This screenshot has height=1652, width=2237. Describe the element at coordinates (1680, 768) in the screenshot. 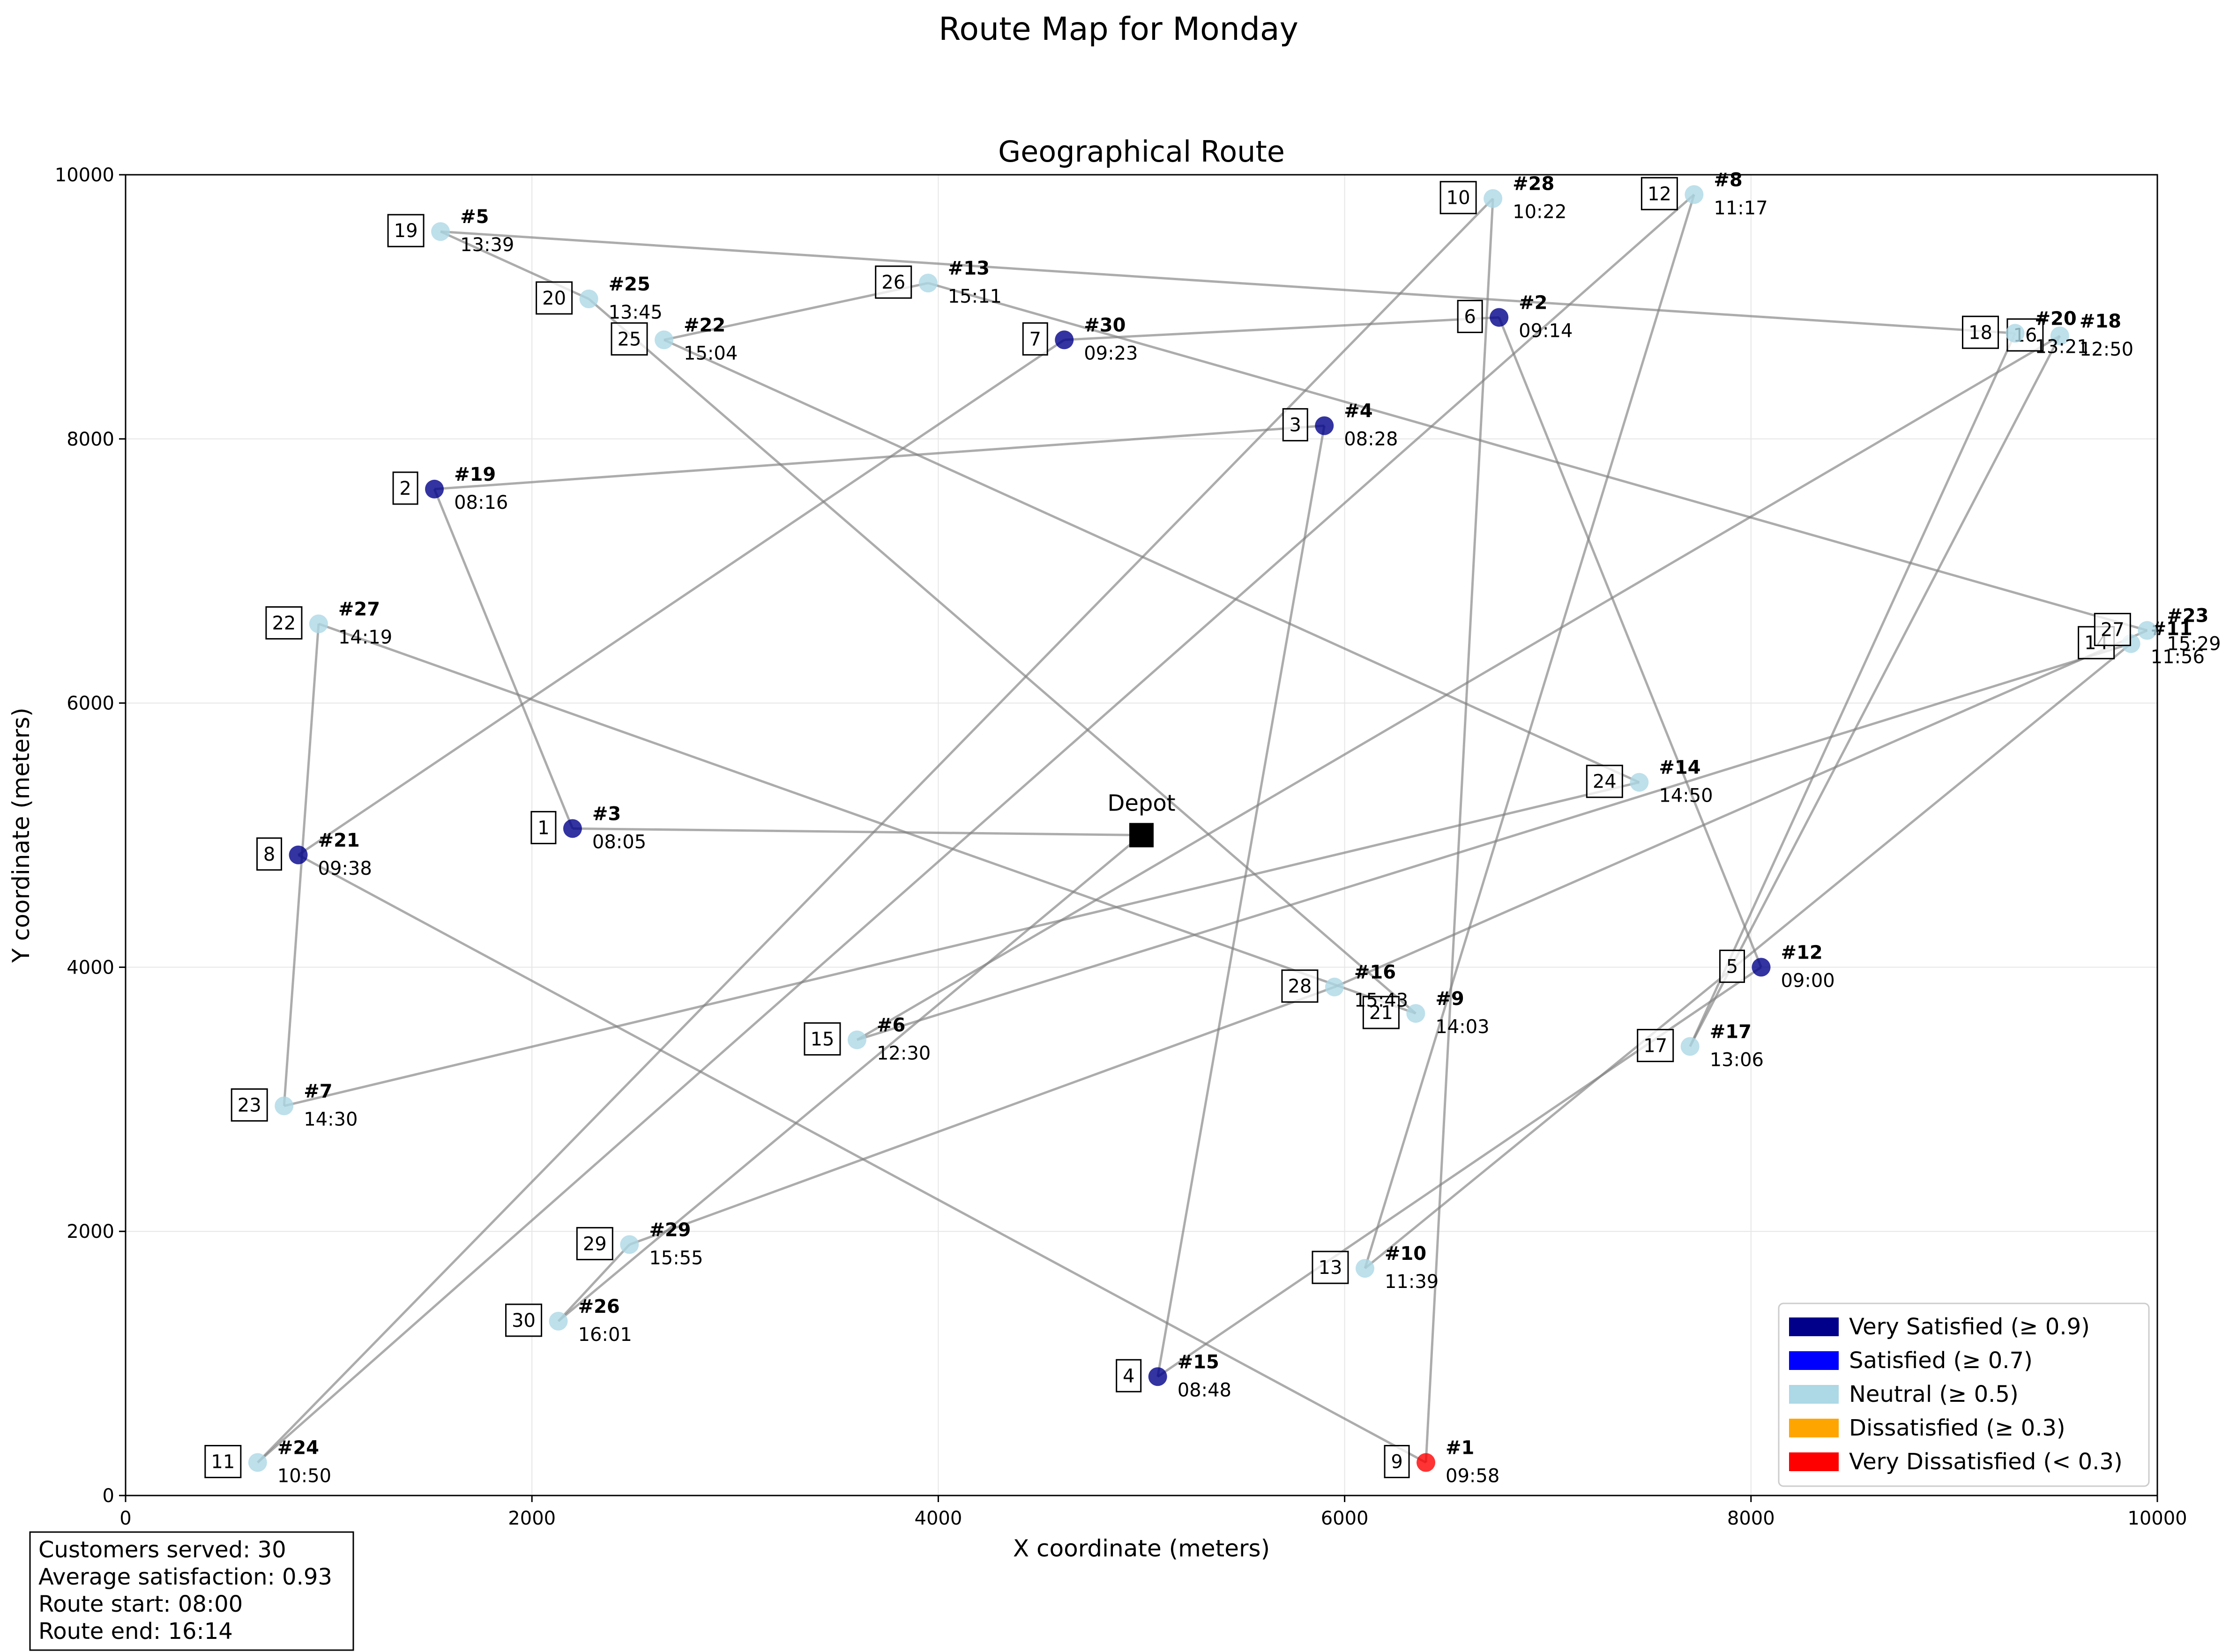

I see `visit-order-label: #14` at that location.